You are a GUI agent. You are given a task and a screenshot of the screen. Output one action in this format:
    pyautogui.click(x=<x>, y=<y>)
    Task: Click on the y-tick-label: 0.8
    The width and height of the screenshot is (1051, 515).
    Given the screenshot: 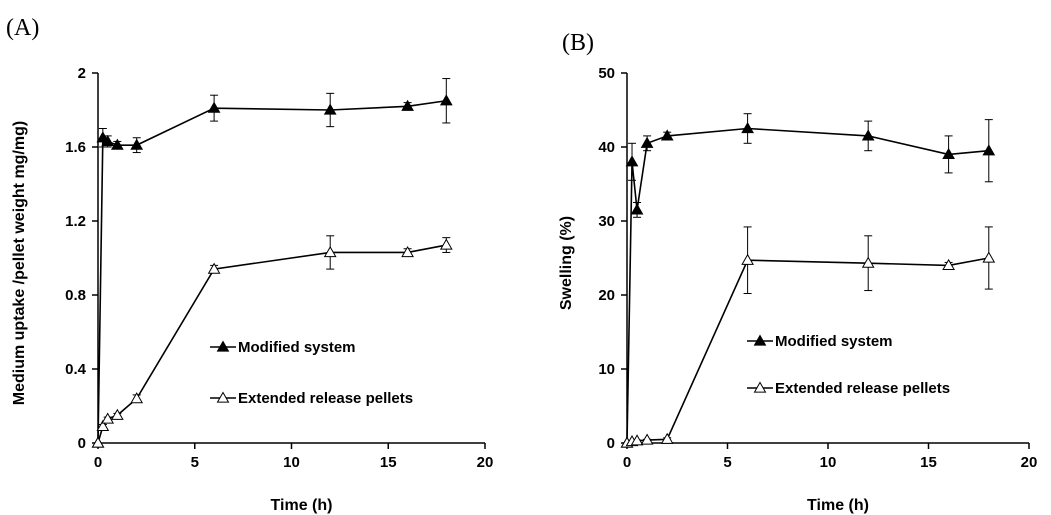 What is the action you would take?
    pyautogui.click(x=75, y=295)
    